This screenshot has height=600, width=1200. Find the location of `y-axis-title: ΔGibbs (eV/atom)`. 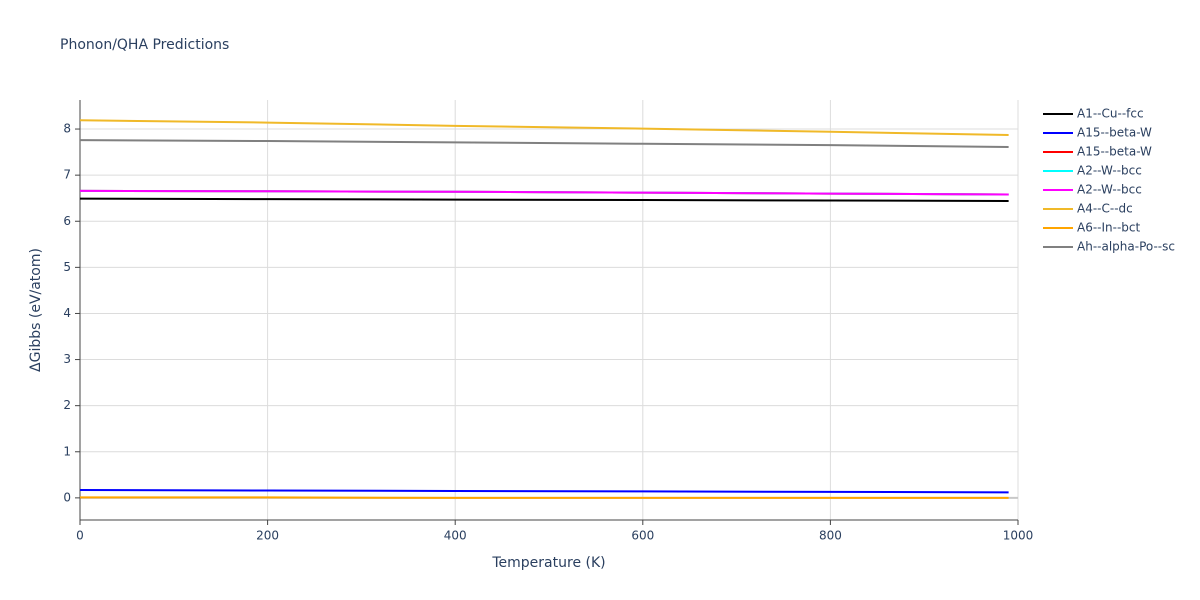

y-axis-title: ΔGibbs (eV/atom) is located at coordinates (36, 310).